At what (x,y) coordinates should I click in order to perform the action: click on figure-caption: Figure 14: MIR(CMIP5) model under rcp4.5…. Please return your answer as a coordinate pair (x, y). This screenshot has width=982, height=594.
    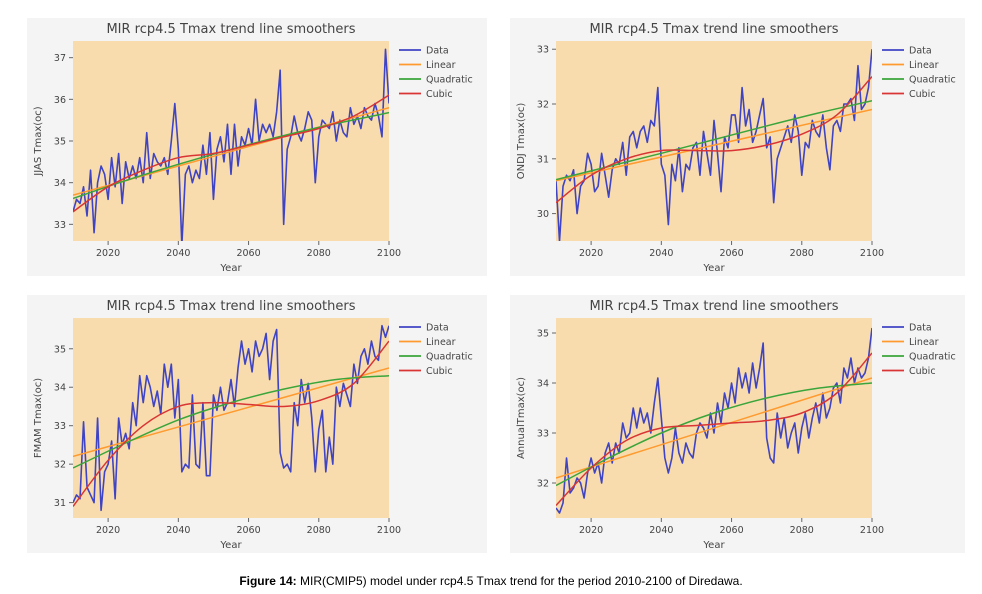
    Looking at the image, I should click on (491, 581).